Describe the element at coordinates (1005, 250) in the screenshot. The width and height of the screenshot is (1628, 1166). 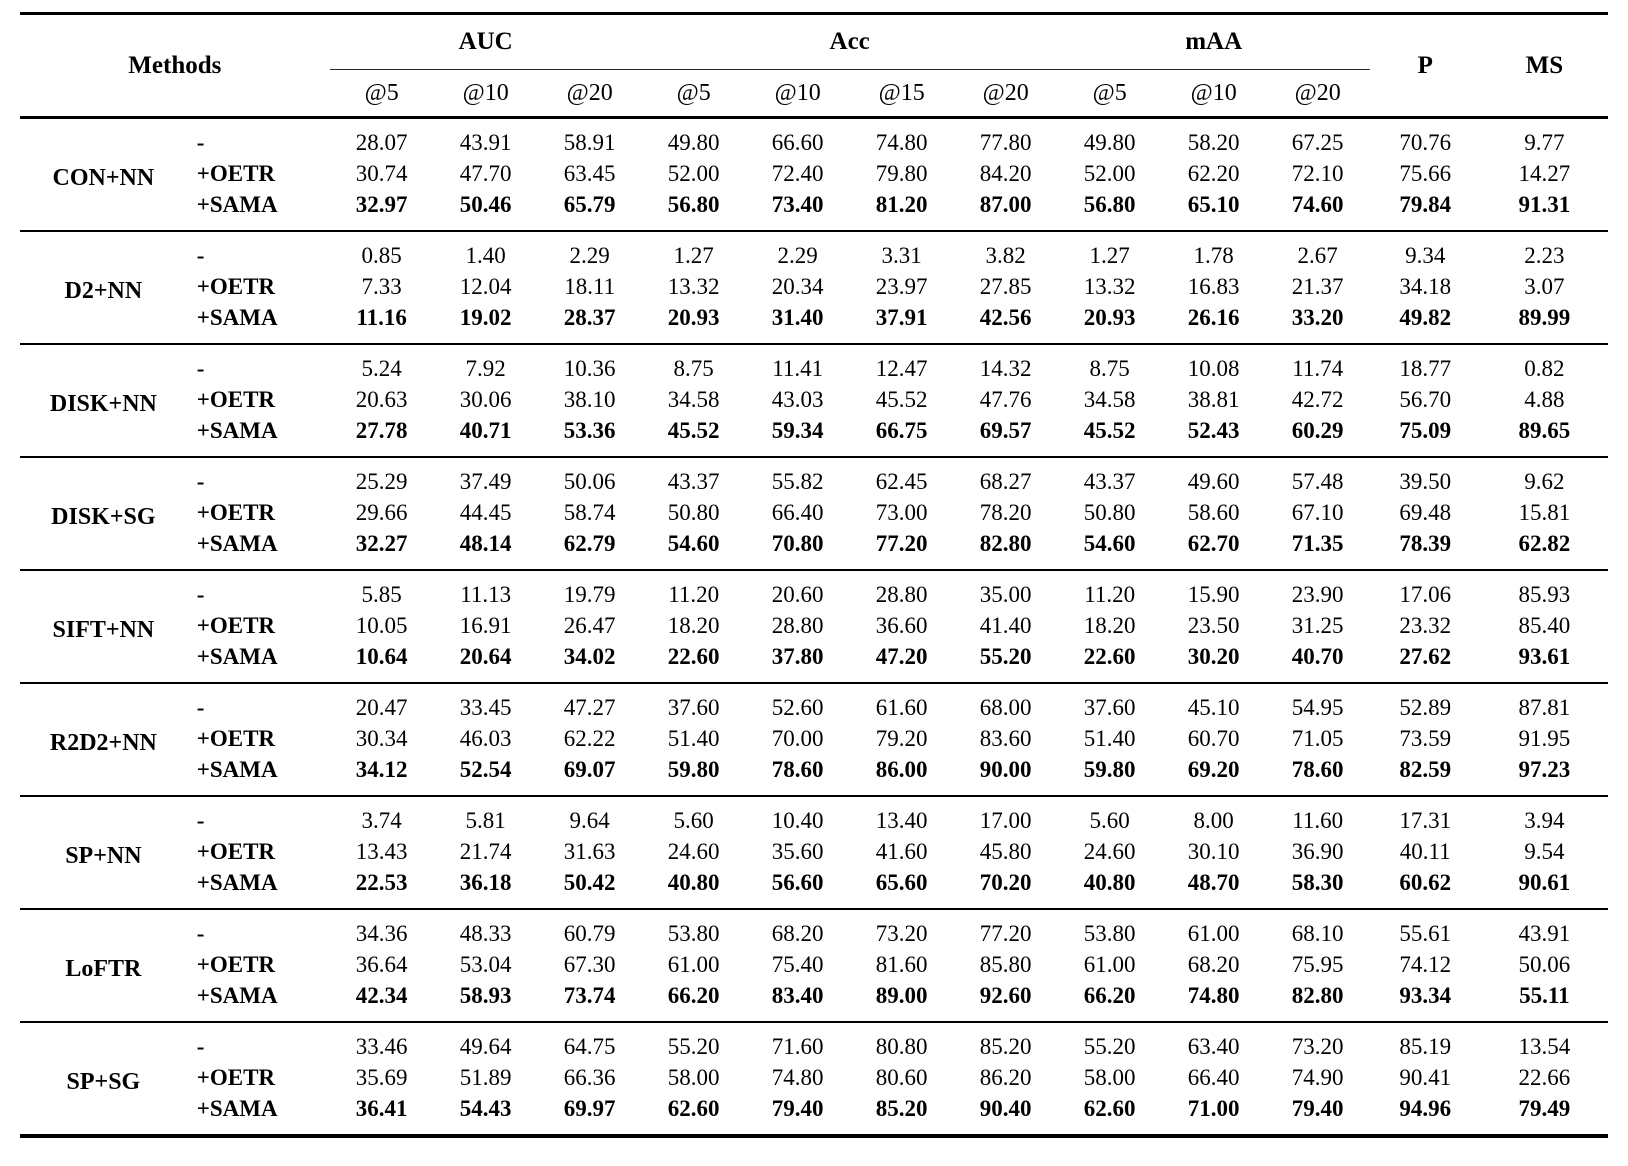
I see `metric-value: 3.82` at that location.